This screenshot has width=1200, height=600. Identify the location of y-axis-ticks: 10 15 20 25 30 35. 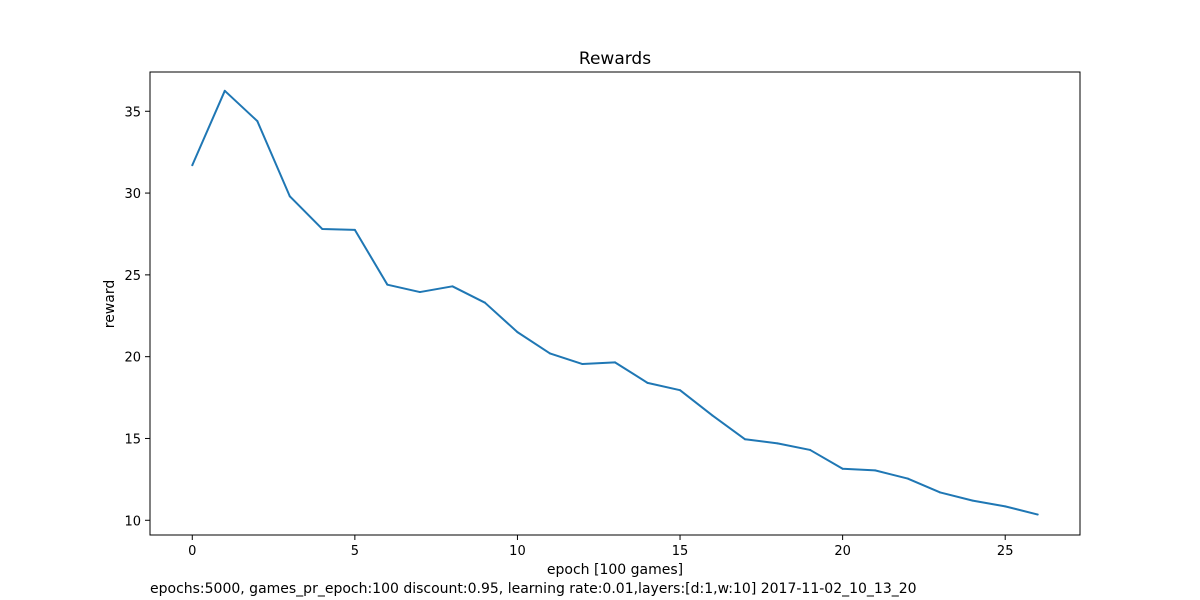
(137, 317).